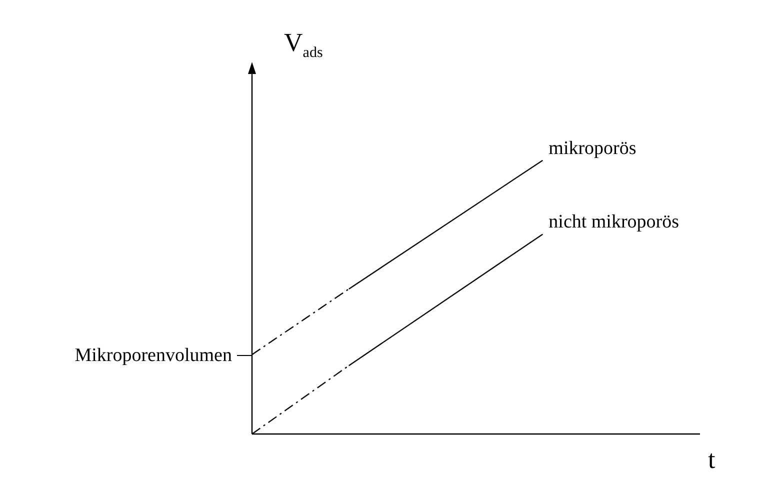 The image size is (758, 479). What do you see at coordinates (712, 460) in the screenshot?
I see `x-axis-title: t` at bounding box center [712, 460].